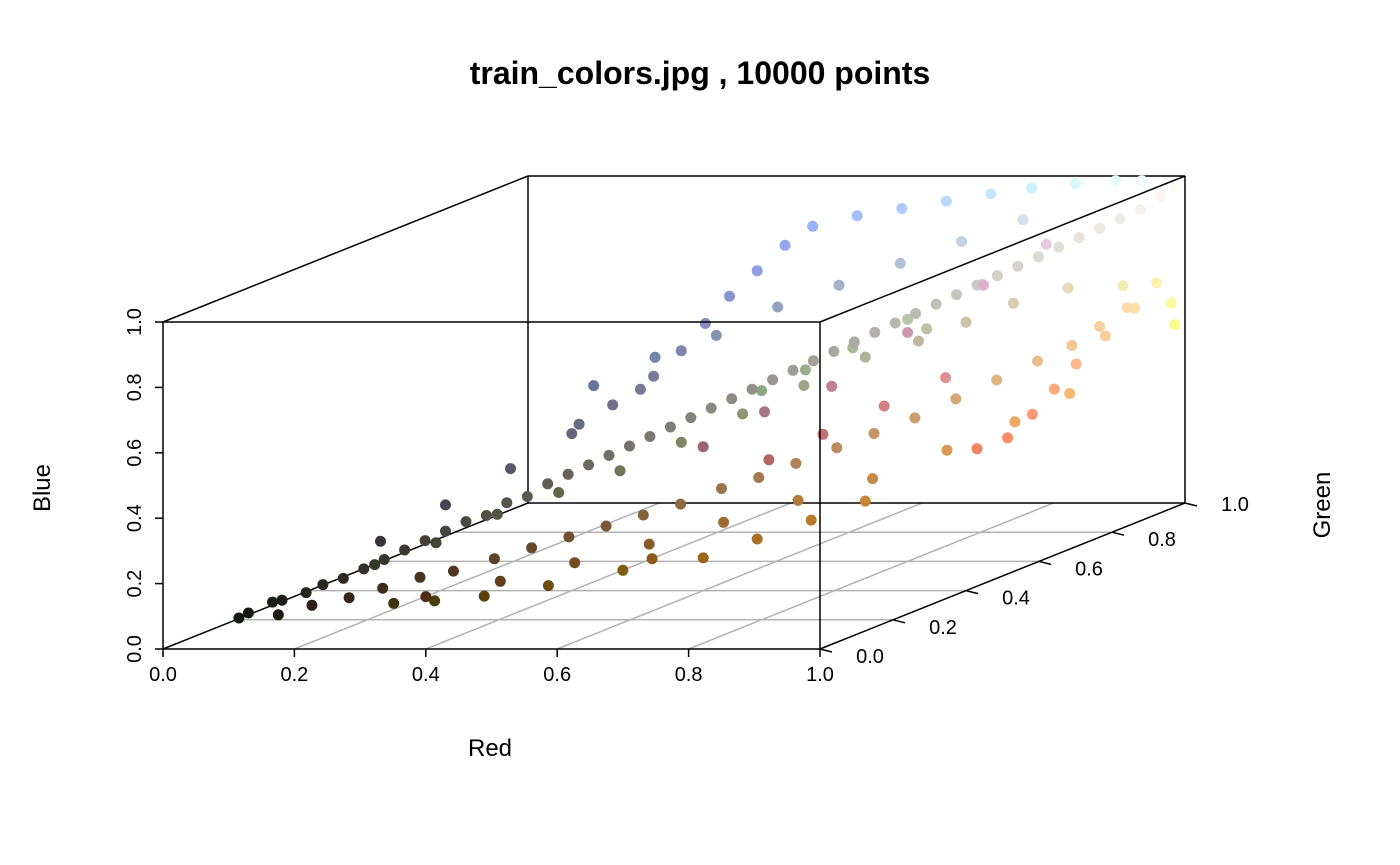 This screenshot has height=865, width=1400. What do you see at coordinates (294, 675) in the screenshot?
I see `x-tick-label: 0.2` at bounding box center [294, 675].